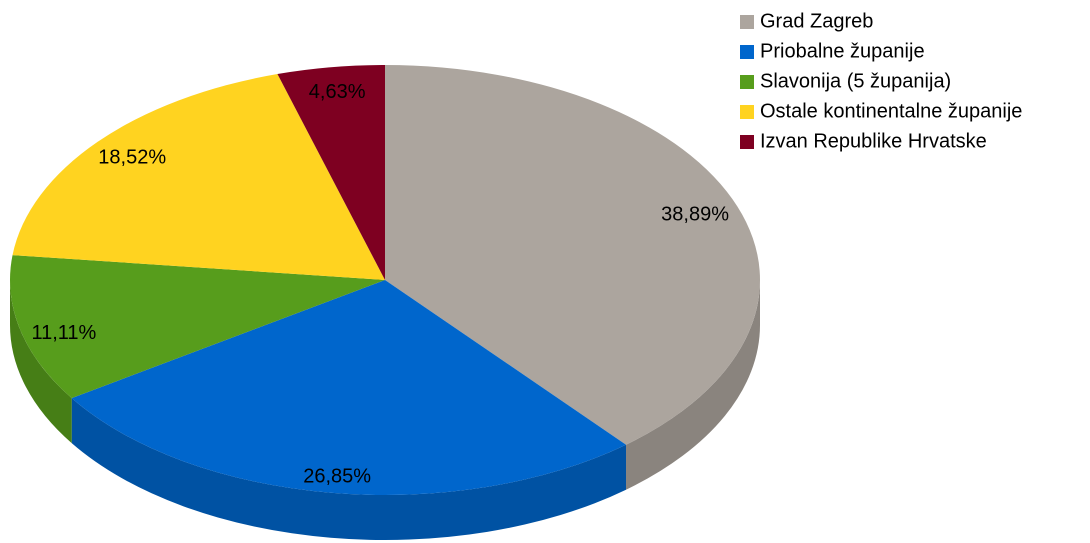 This screenshot has width=1090, height=543. I want to click on data-label: 11,11%, so click(63, 333).